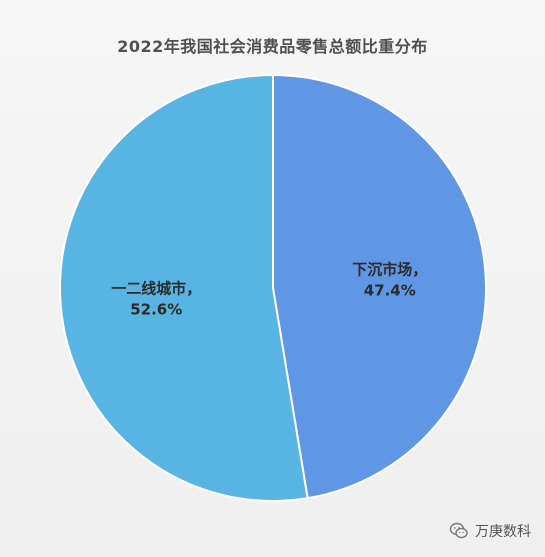 This screenshot has width=545, height=557. I want to click on slice-label-name-1: 一二线城市，, so click(156, 289).